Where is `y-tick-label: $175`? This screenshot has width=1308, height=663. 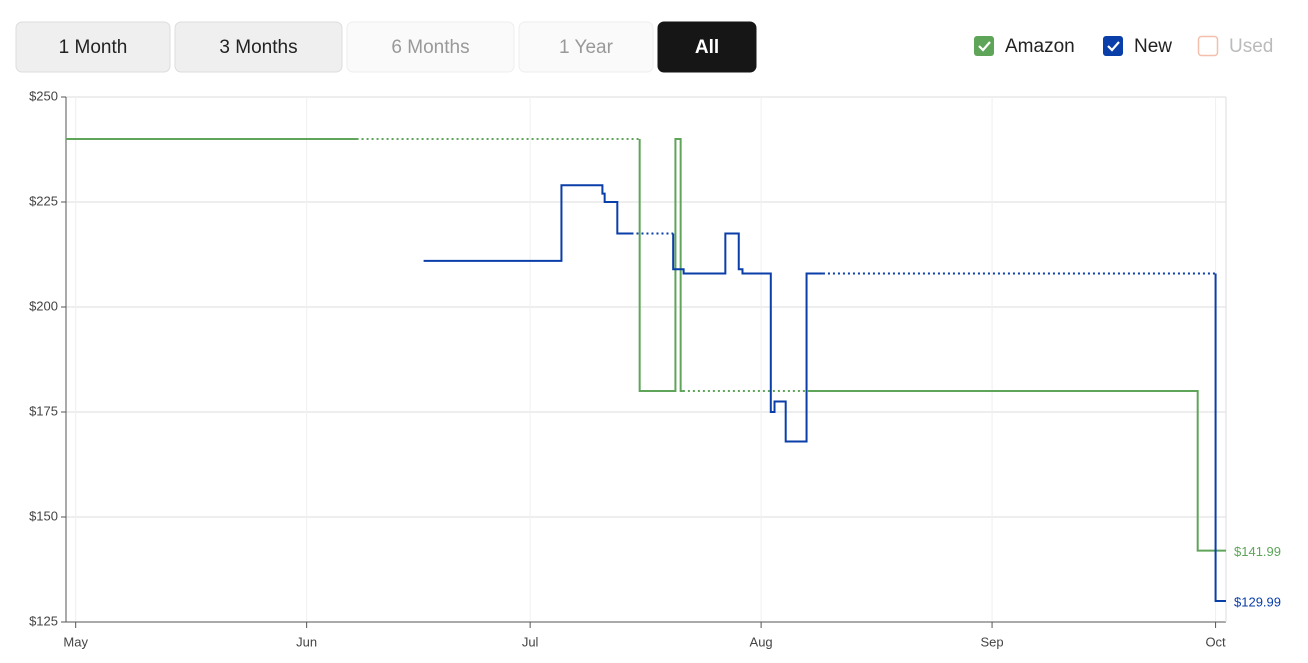
y-tick-label: $175 is located at coordinates (43, 410).